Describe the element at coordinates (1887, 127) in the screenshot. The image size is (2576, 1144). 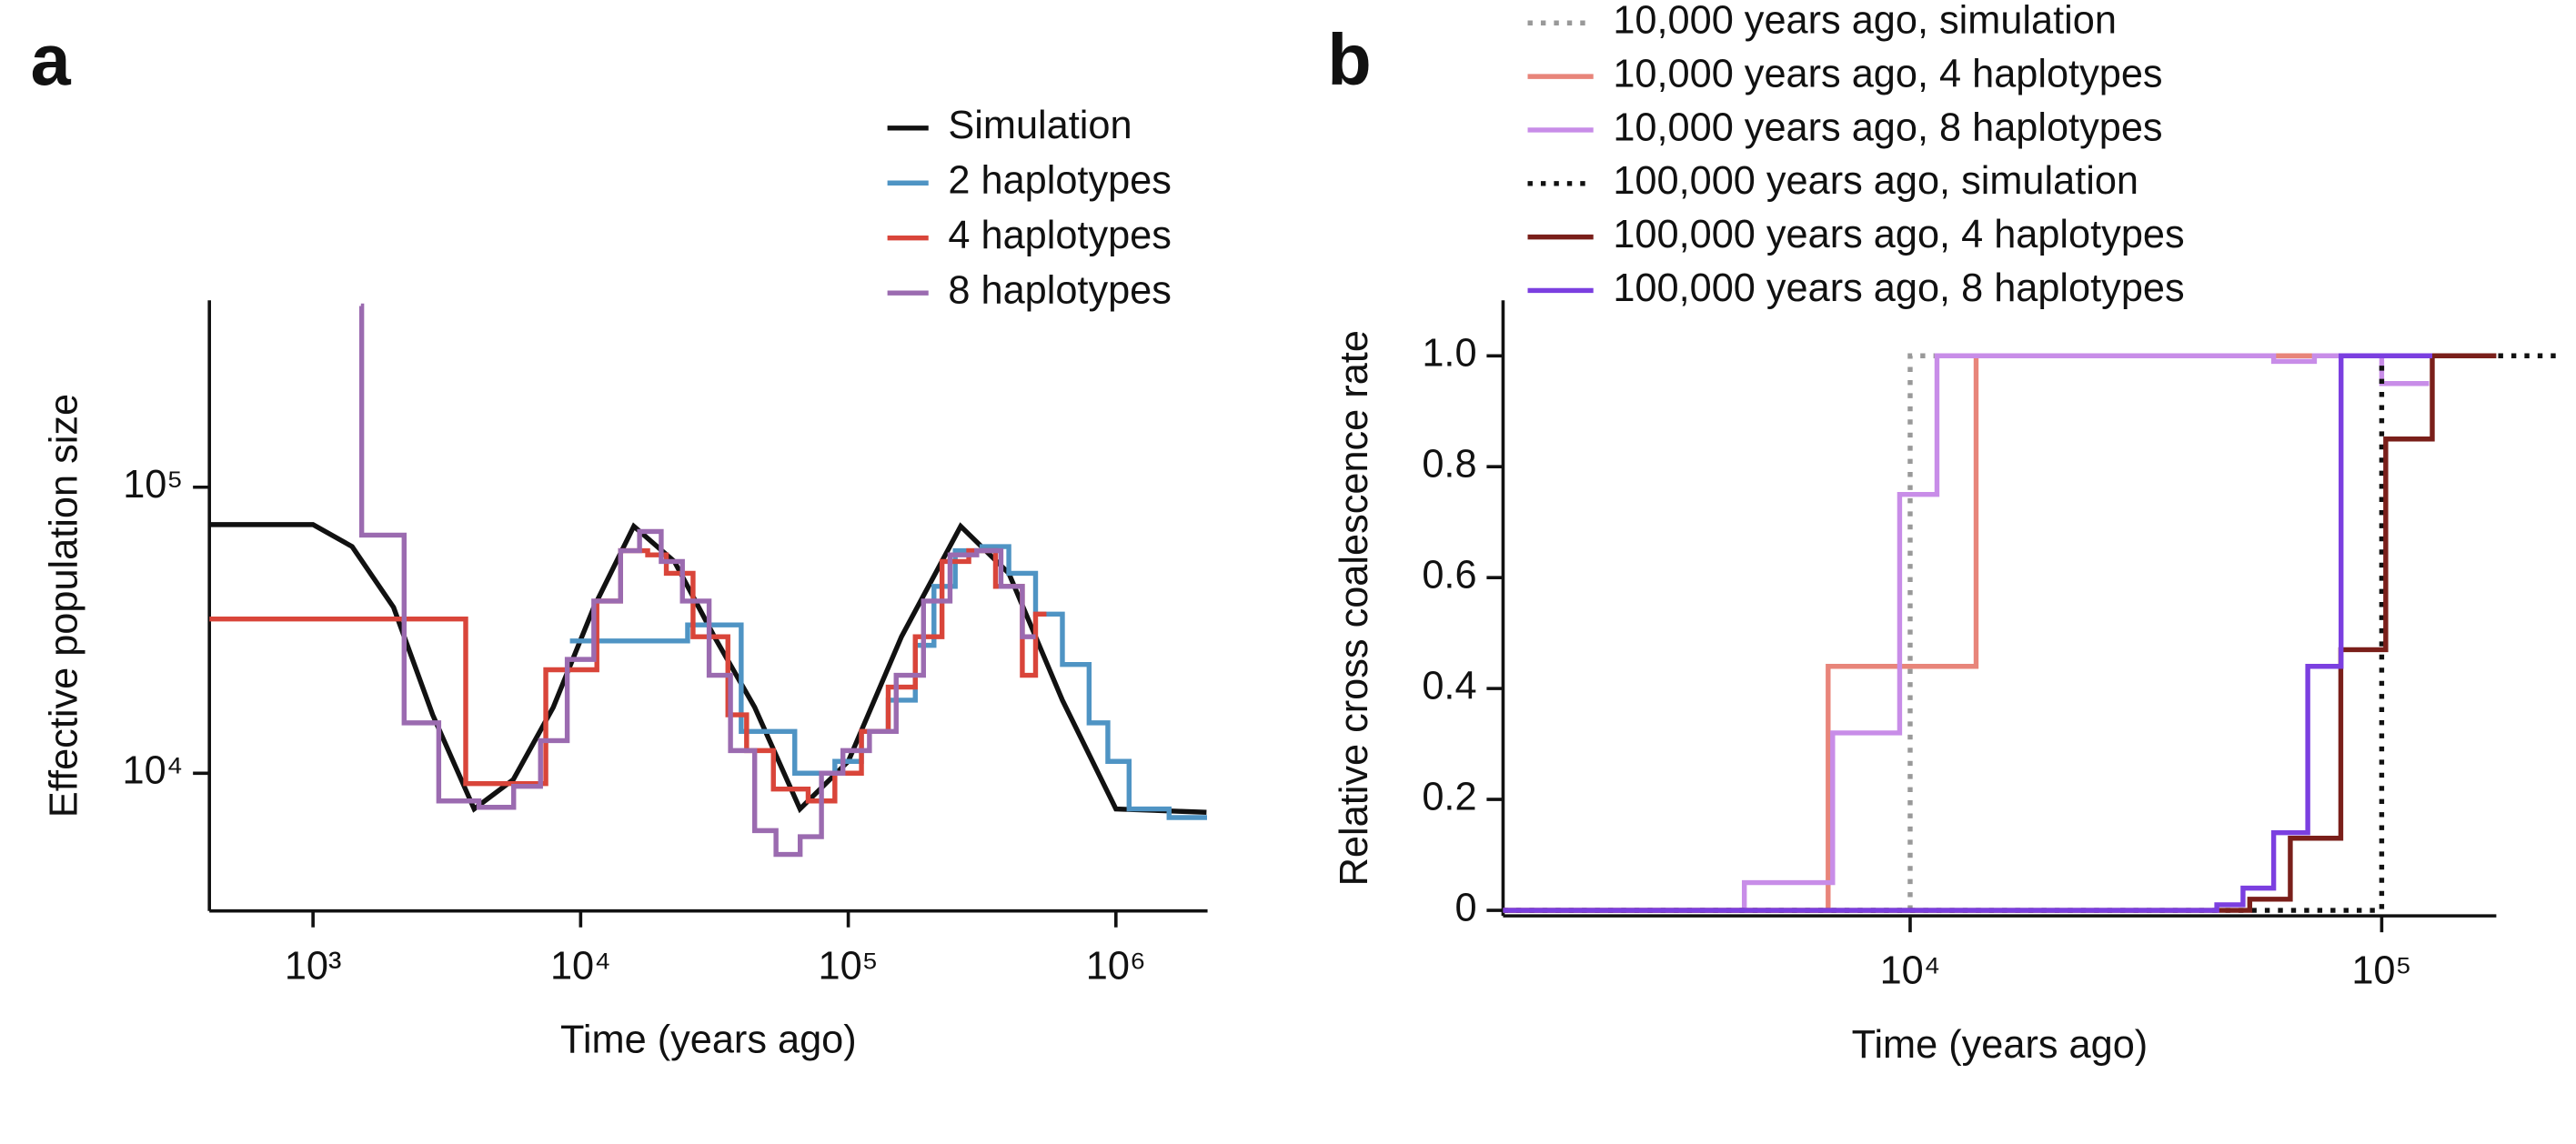
I see `legend-label: 10,000 years ago, 8 haplotypes` at that location.